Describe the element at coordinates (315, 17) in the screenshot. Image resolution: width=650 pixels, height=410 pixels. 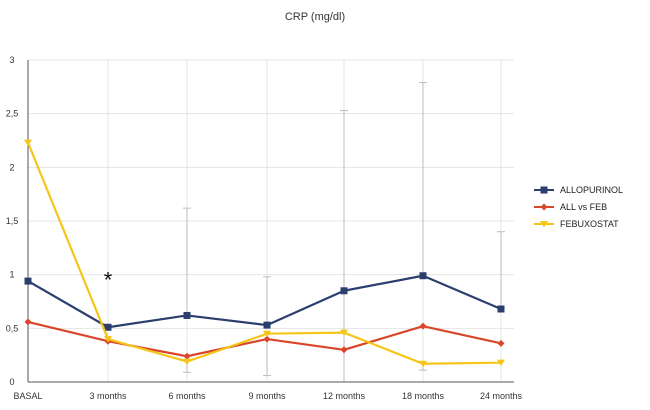
I see `chart-title: CRP (mg/dl)` at that location.